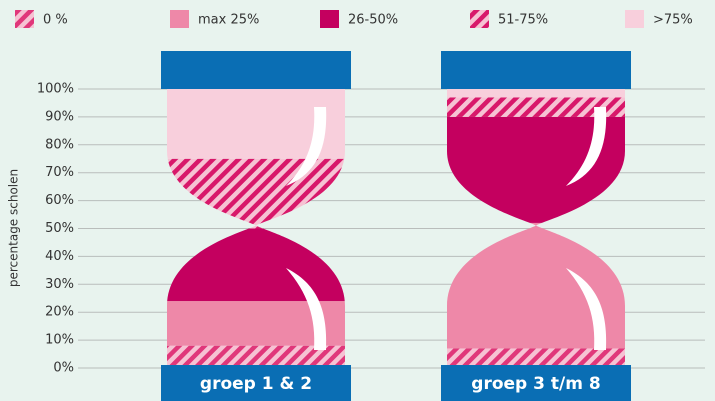 This screenshot has width=715, height=401. What do you see at coordinates (59, 200) in the screenshot?
I see `y-tick-label: 60%` at bounding box center [59, 200].